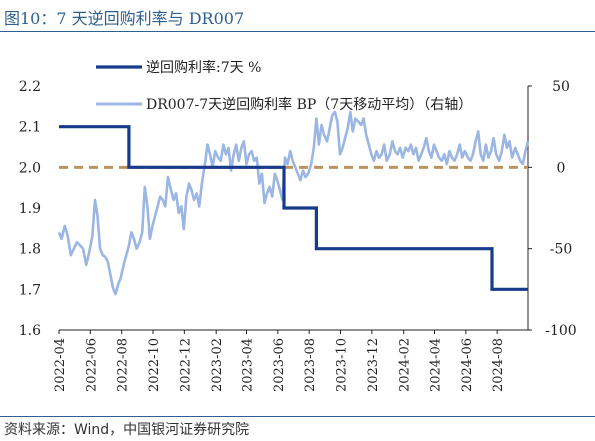  What do you see at coordinates (373, 365) in the screenshot?
I see `x-tick-label: 2023-12` at bounding box center [373, 365].